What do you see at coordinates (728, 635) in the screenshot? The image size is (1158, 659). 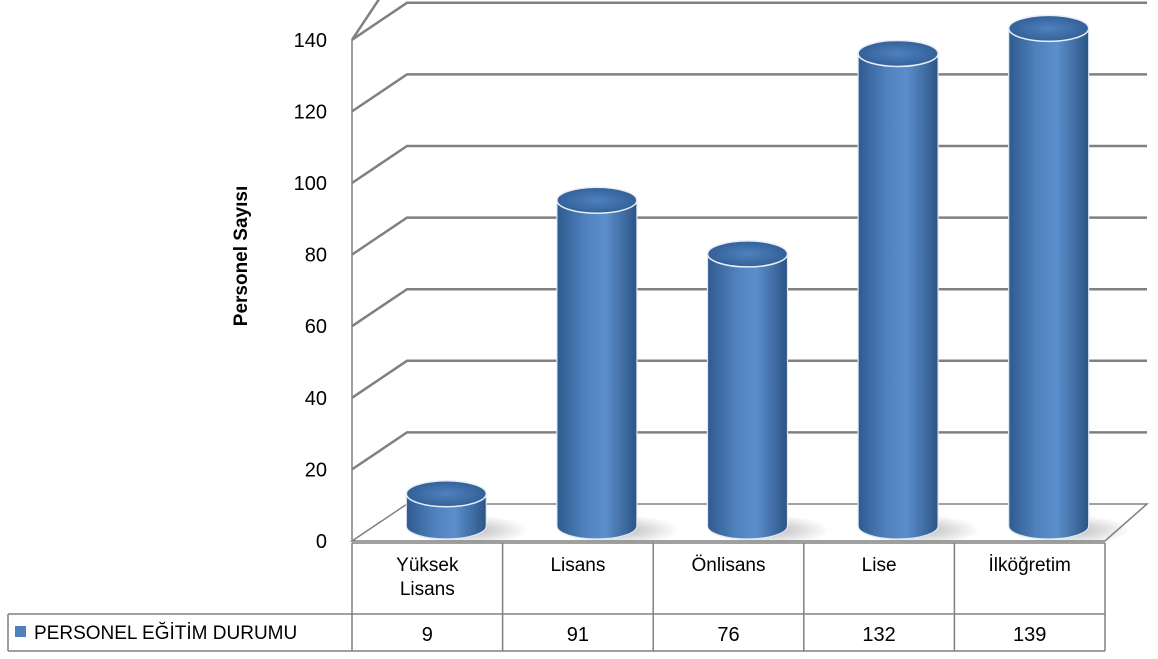 I see `data-label: 76` at bounding box center [728, 635].